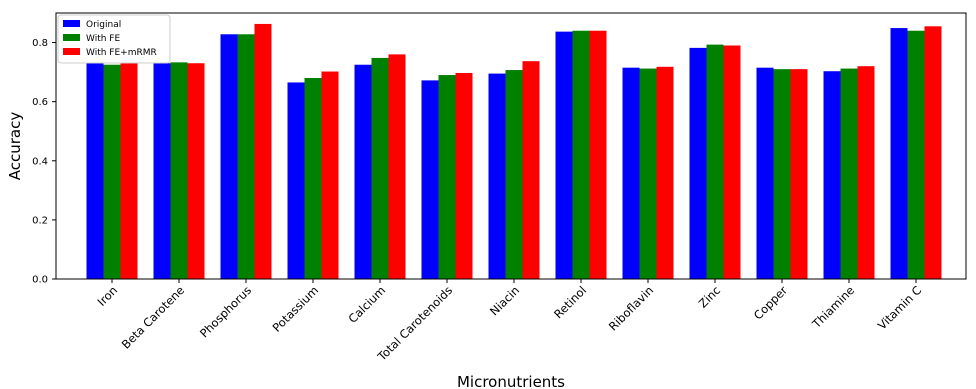  What do you see at coordinates (732, 162) in the screenshot?
I see `bar-with-fe-mrmr-zinc` at bounding box center [732, 162].